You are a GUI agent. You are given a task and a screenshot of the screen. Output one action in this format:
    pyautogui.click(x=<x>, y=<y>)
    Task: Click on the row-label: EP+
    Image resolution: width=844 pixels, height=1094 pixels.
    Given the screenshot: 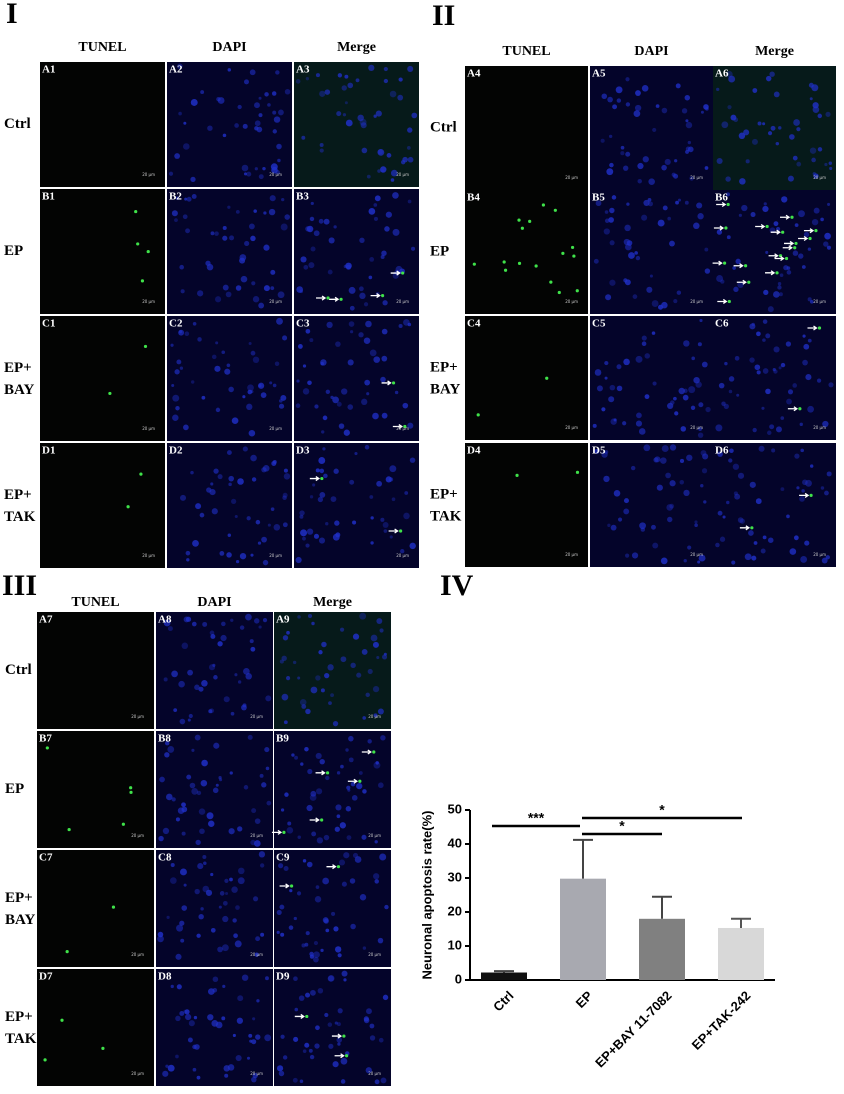 What is the action you would take?
    pyautogui.click(x=444, y=494)
    